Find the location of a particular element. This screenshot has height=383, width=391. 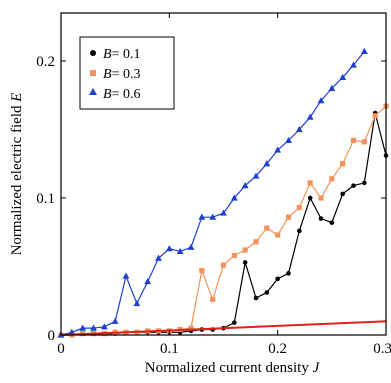

y-tick-label: 0.1 is located at coordinates (45, 199).